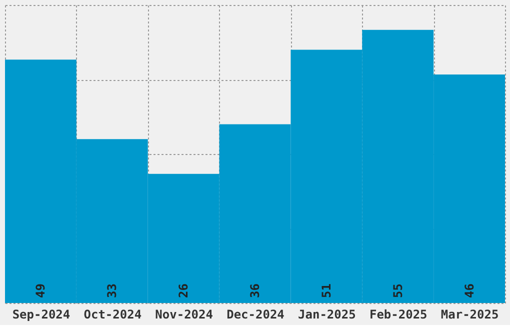 The height and width of the screenshot is (330, 510). Describe the element at coordinates (41, 315) in the screenshot. I see `x-tick-label: Sep-2024` at that location.